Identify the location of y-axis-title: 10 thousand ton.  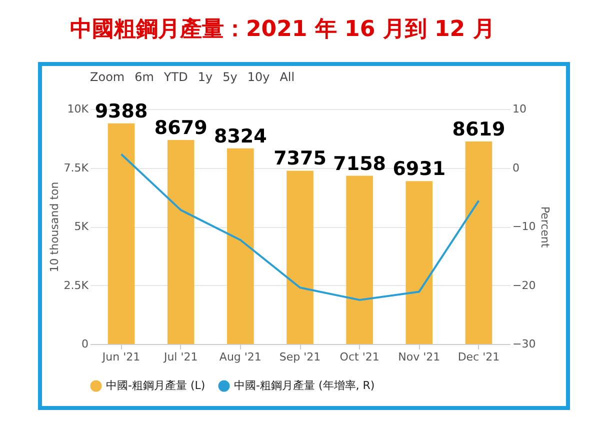
(54, 227).